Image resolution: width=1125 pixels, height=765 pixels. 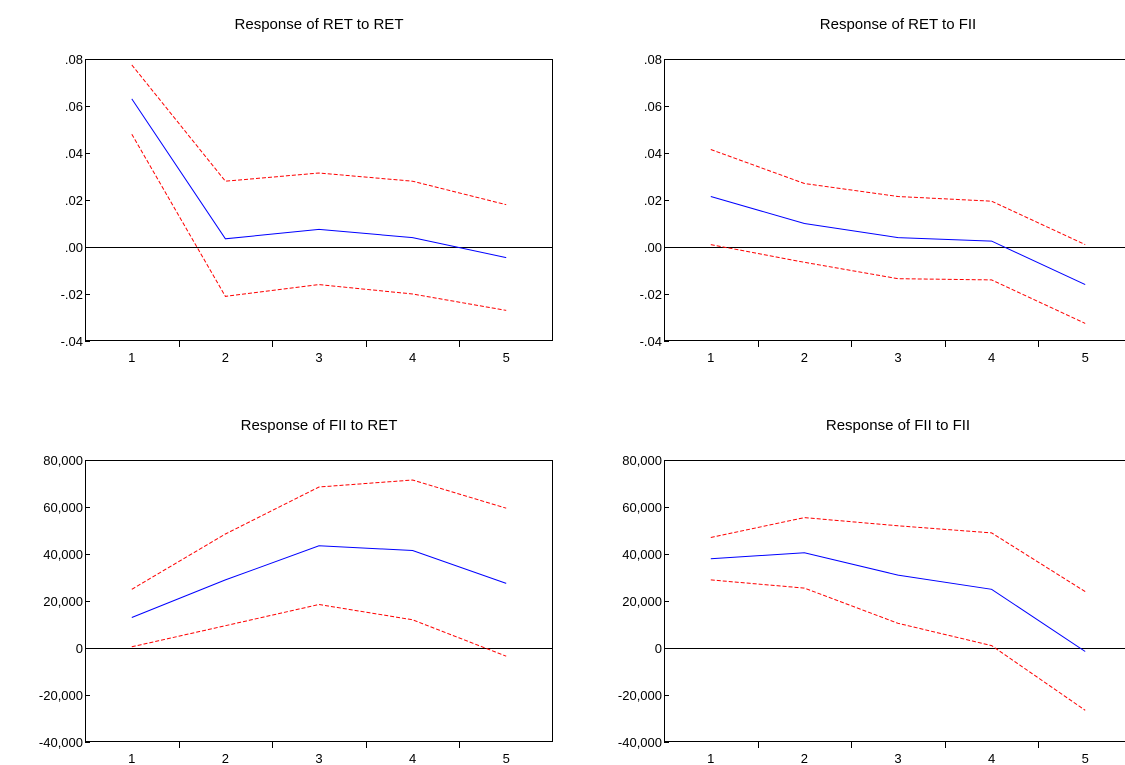 What do you see at coordinates (319, 425) in the screenshot?
I see `chart-title: Response of FII to RET` at bounding box center [319, 425].